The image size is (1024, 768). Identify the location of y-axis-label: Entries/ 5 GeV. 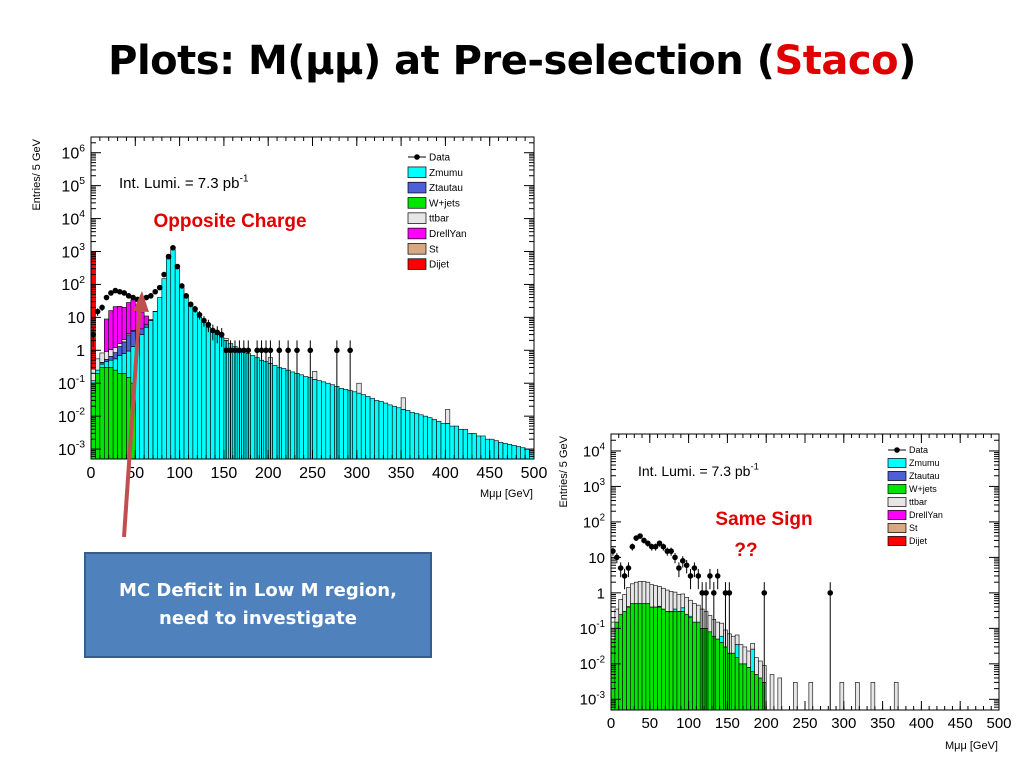
(37, 174).